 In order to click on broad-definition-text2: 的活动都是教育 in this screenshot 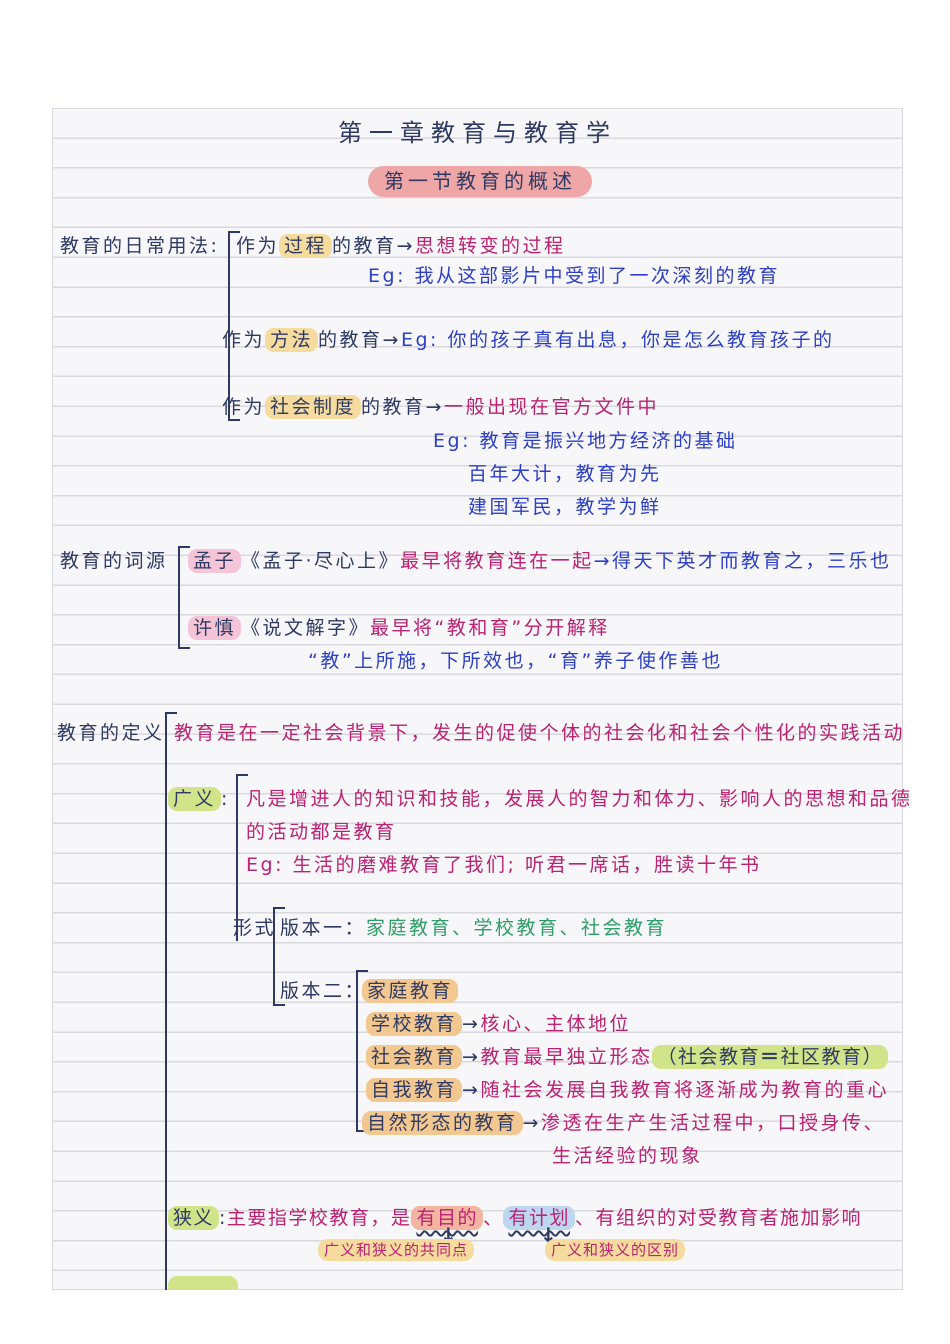, I will do `click(321, 832)`.